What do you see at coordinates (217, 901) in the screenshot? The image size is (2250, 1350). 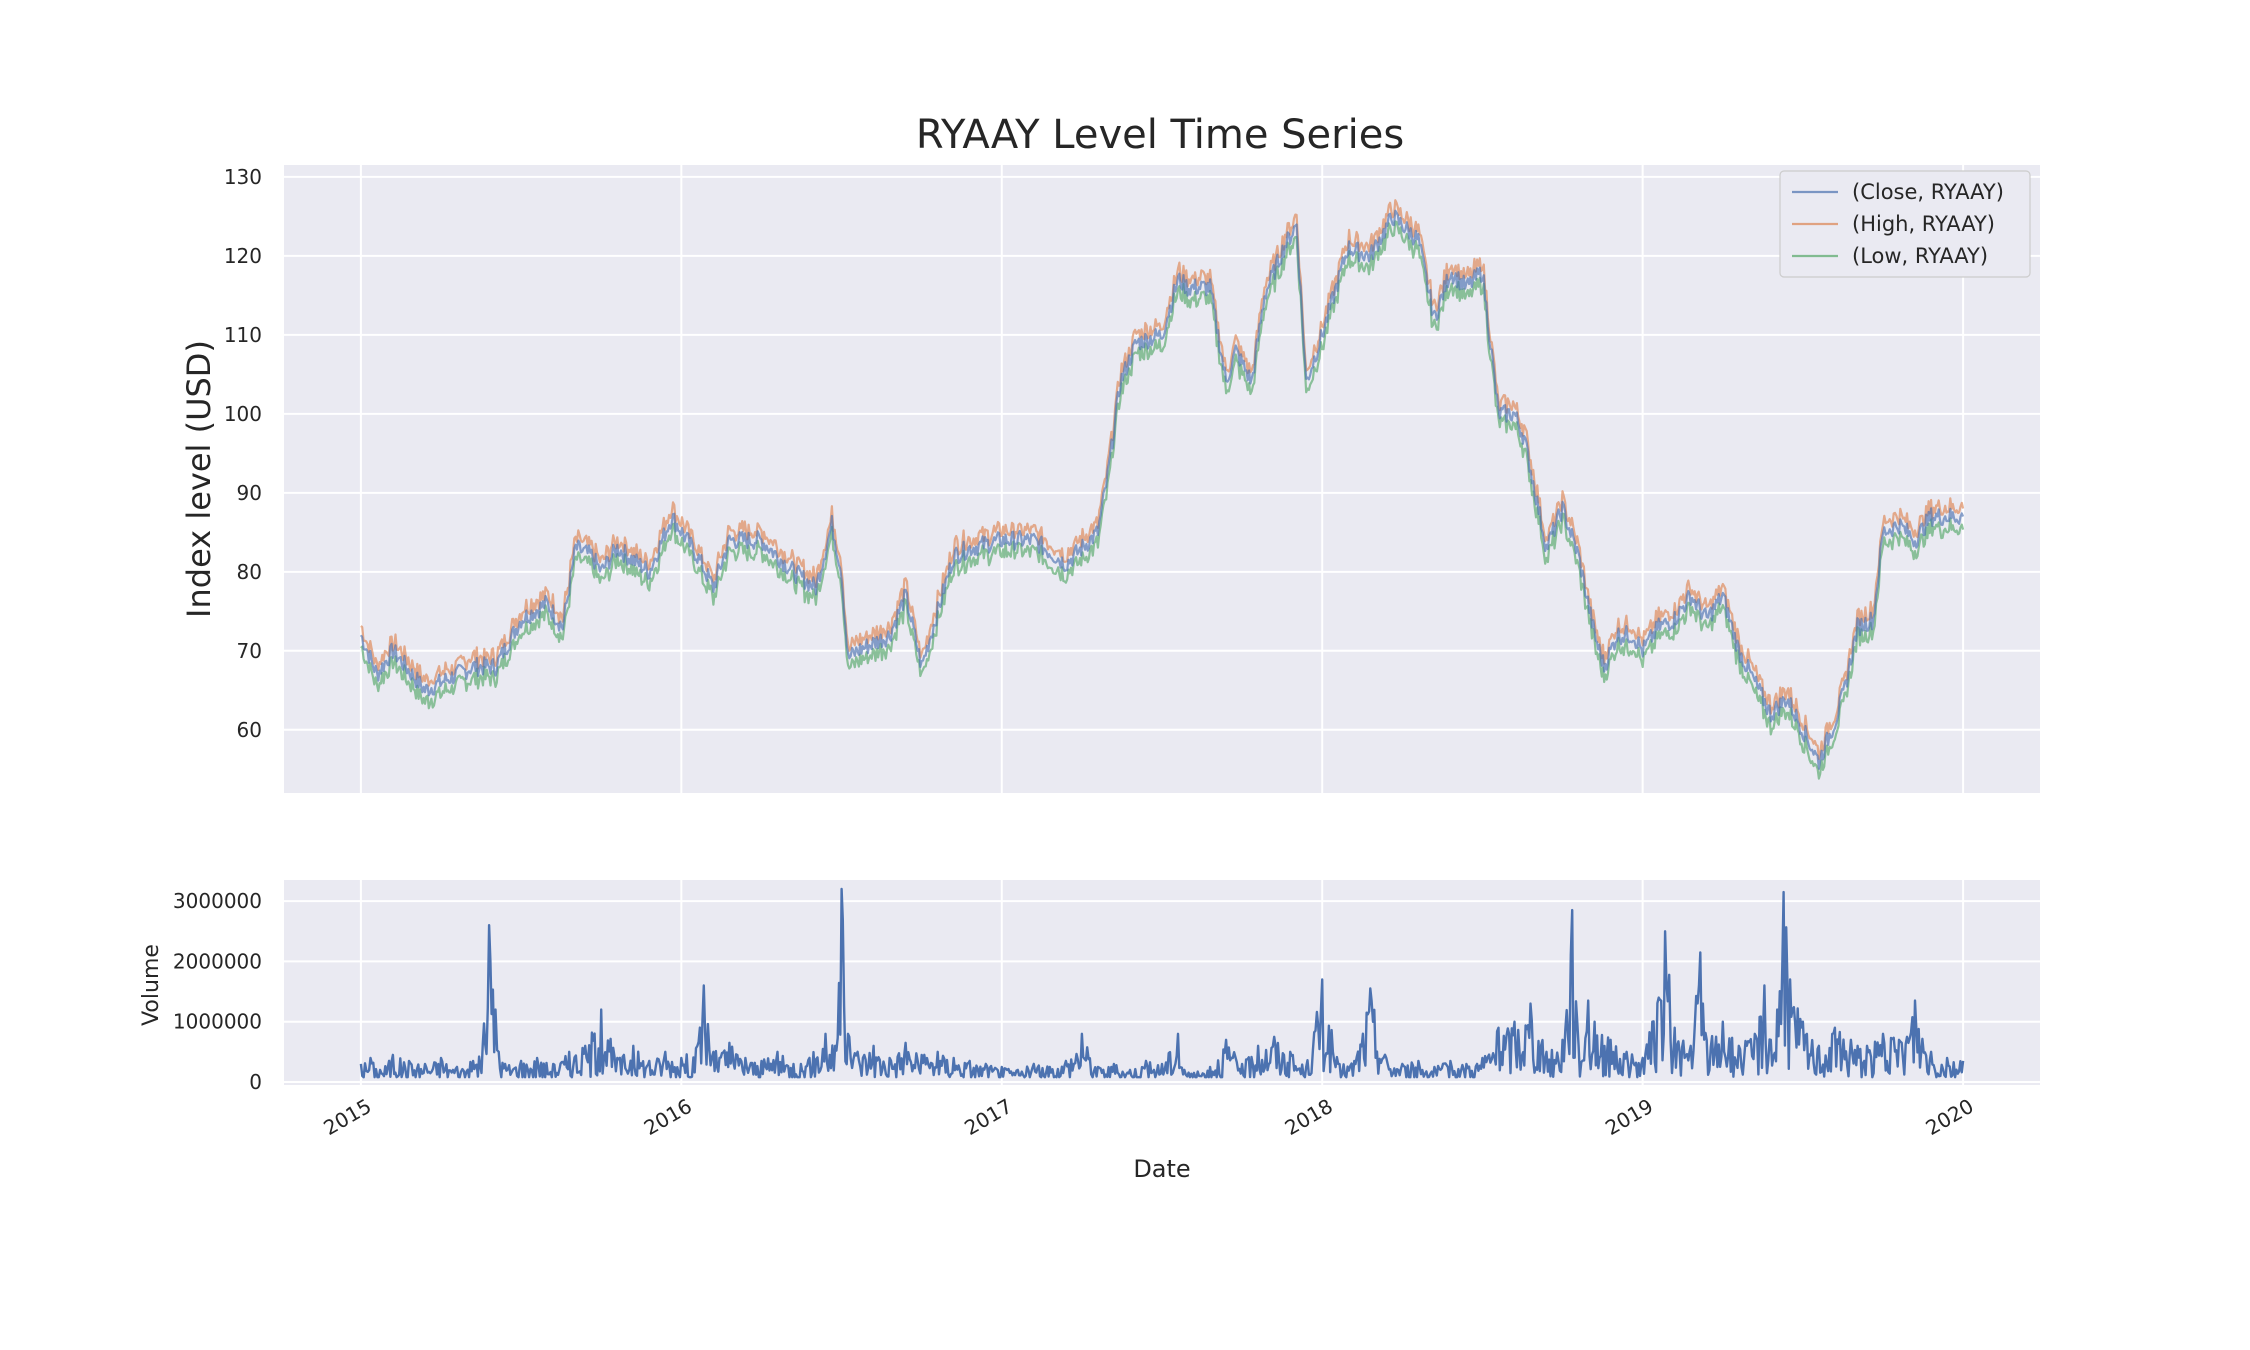 I see `volume-y-tick-3: 3000000` at bounding box center [217, 901].